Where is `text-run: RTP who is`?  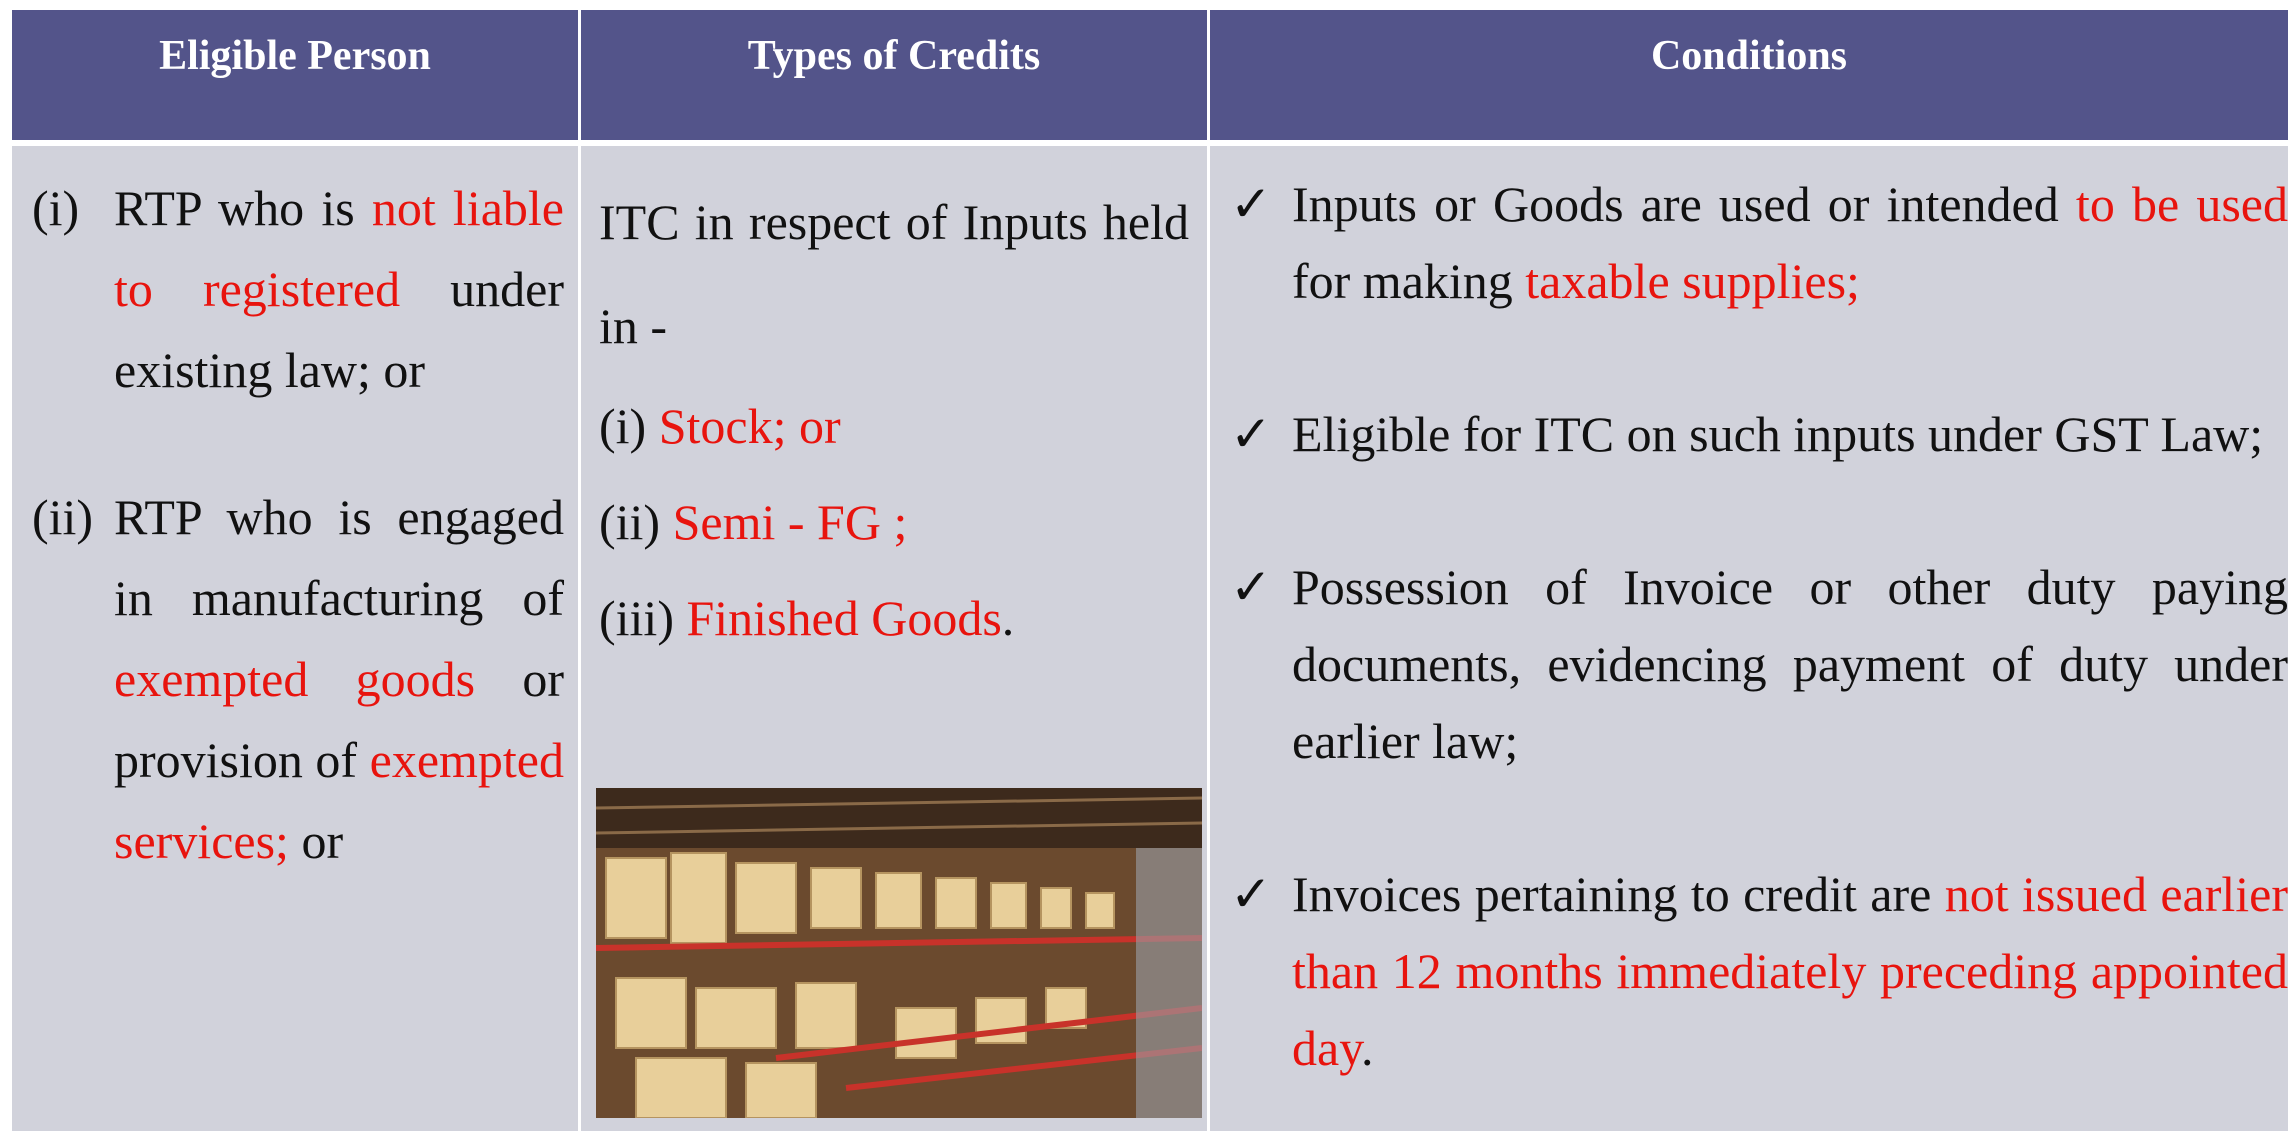 text-run: RTP who is is located at coordinates (243, 208).